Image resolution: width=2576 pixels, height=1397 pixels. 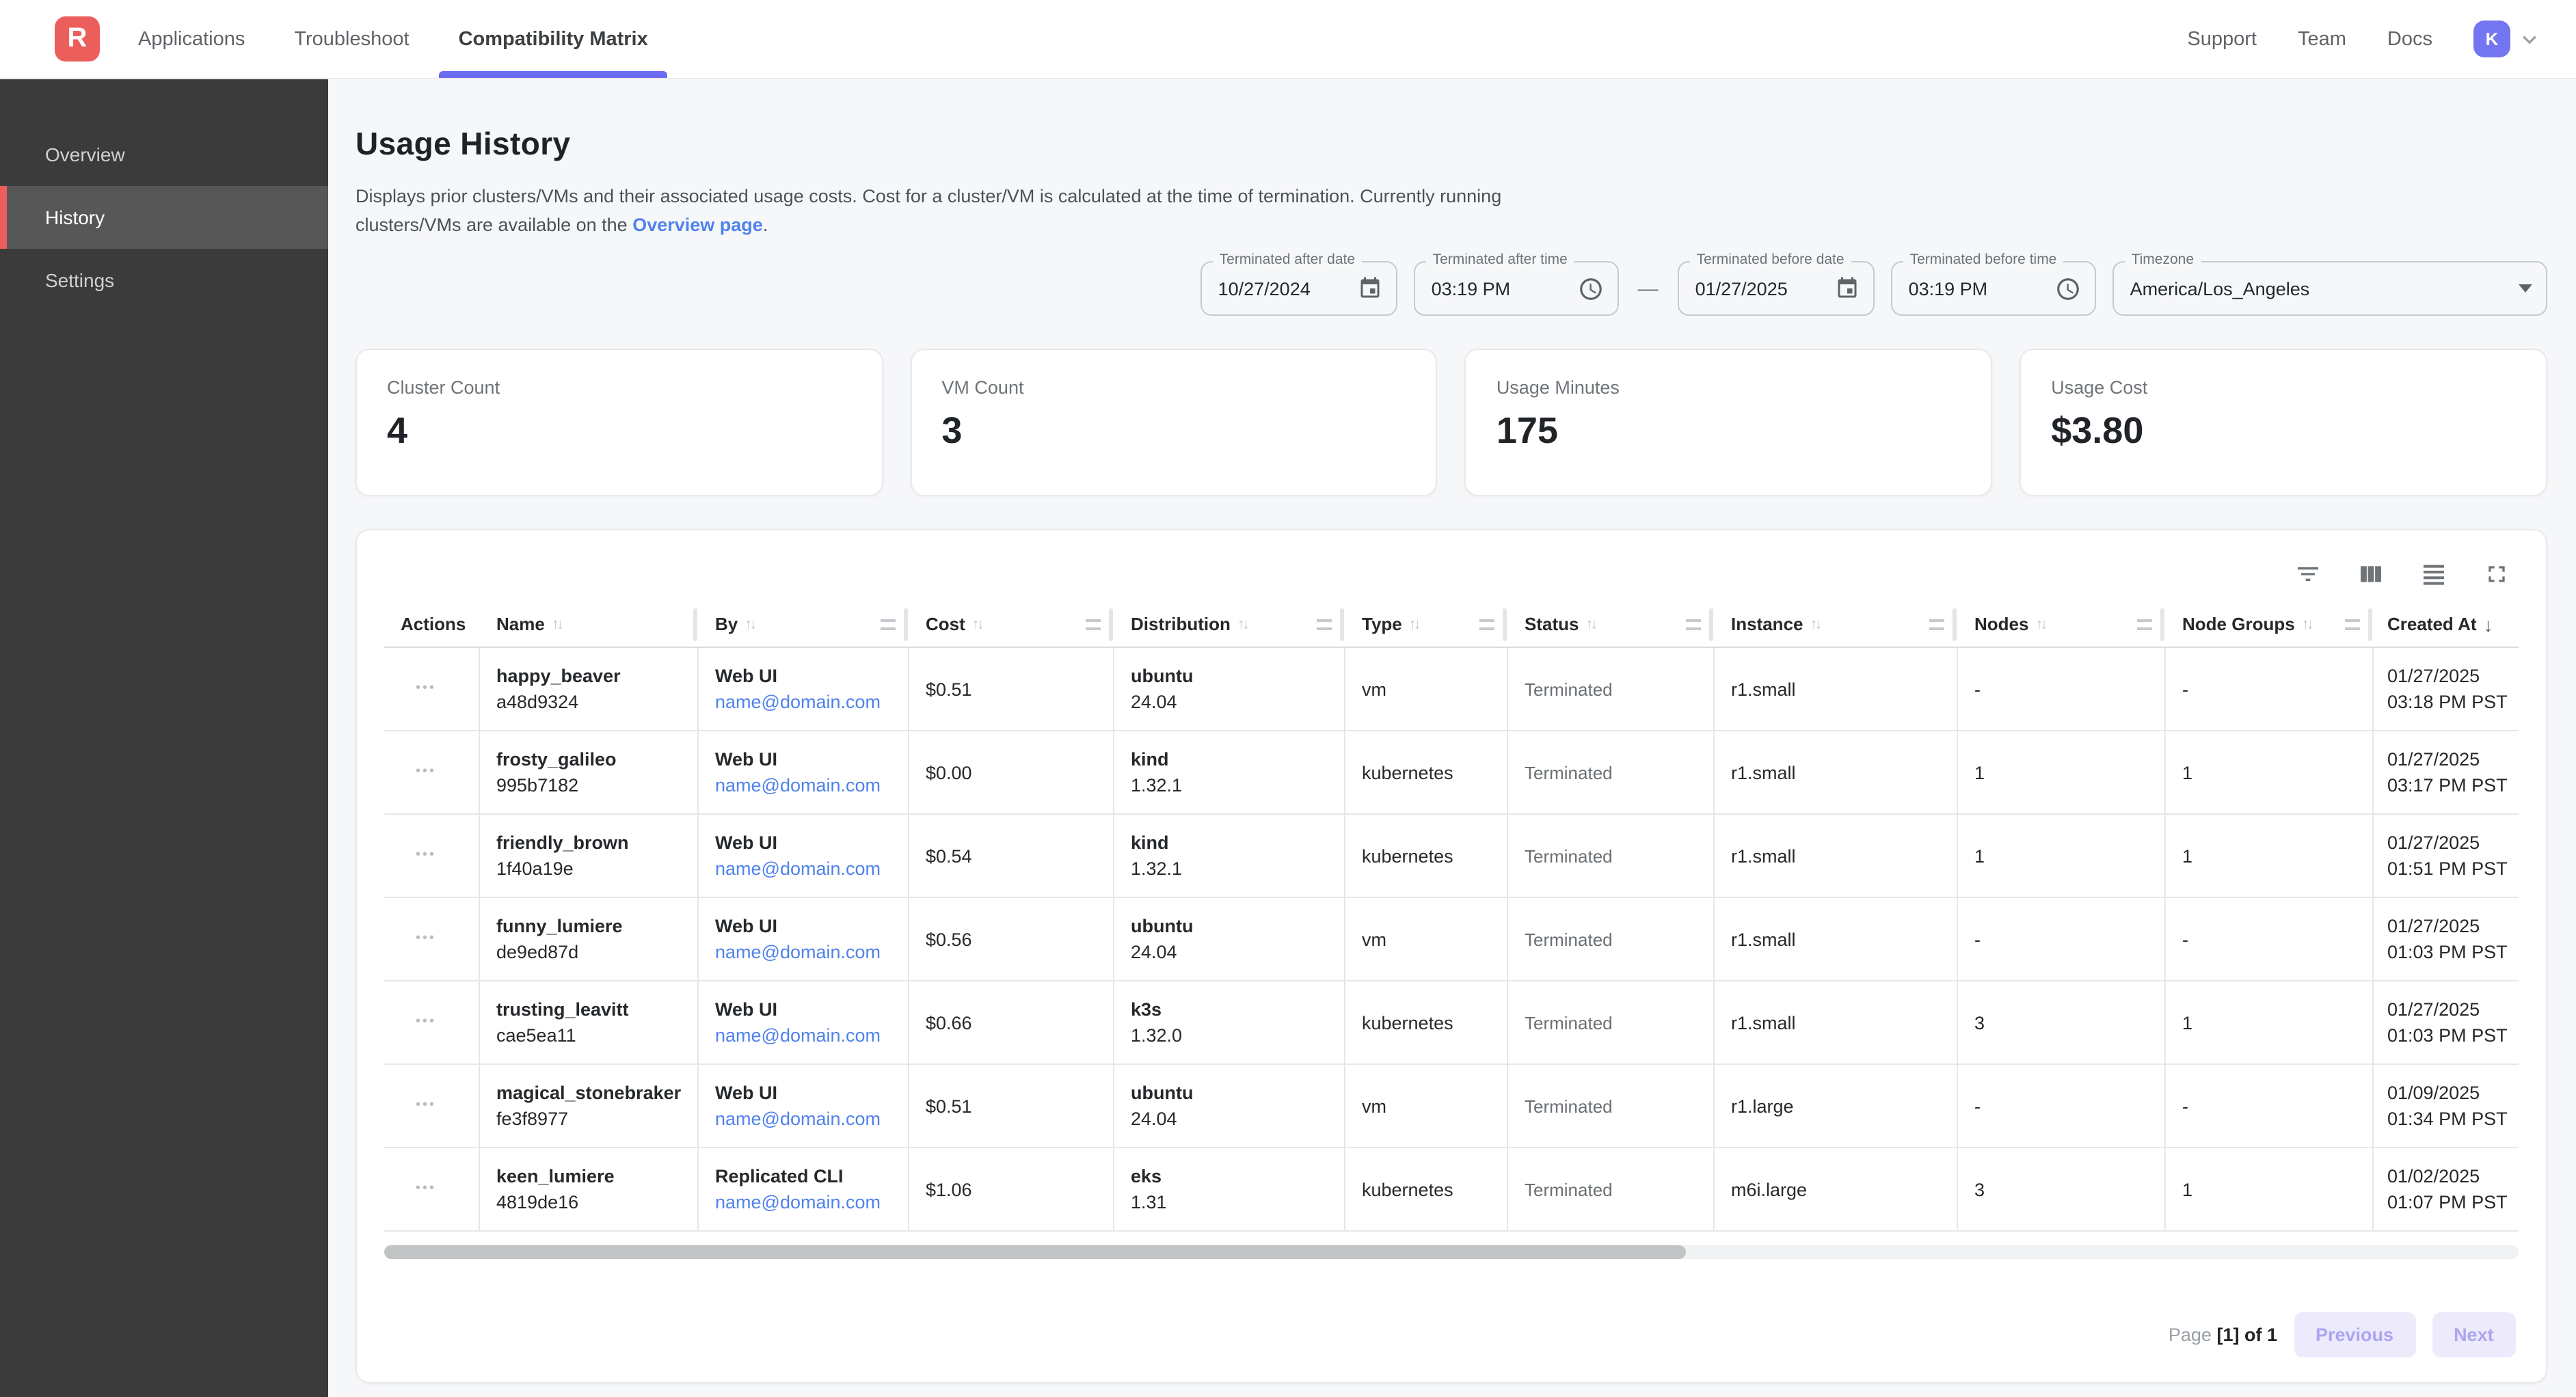 I want to click on column-header-name: Name ↑↓, so click(x=589, y=624).